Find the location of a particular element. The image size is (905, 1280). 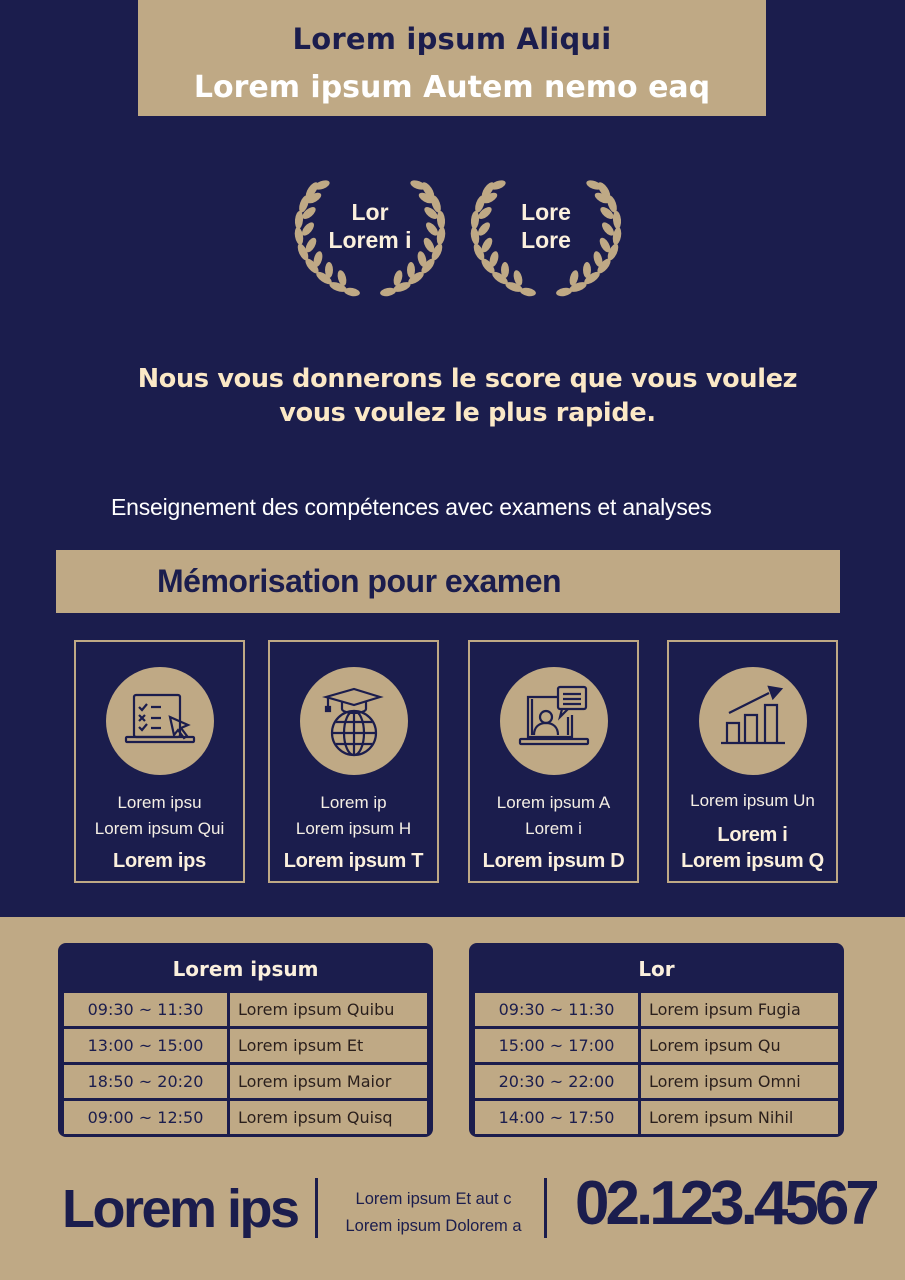

table-row: 09:00 ~ 12:50 Lorem ipsum Quisq is located at coordinates (245, 1117).